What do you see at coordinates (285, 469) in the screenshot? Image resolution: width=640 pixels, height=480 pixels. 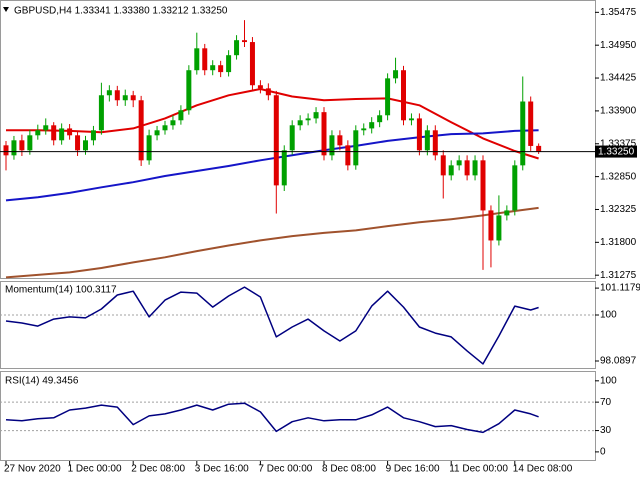 I see `x-tick-label: 7 Dec 00:00` at bounding box center [285, 469].